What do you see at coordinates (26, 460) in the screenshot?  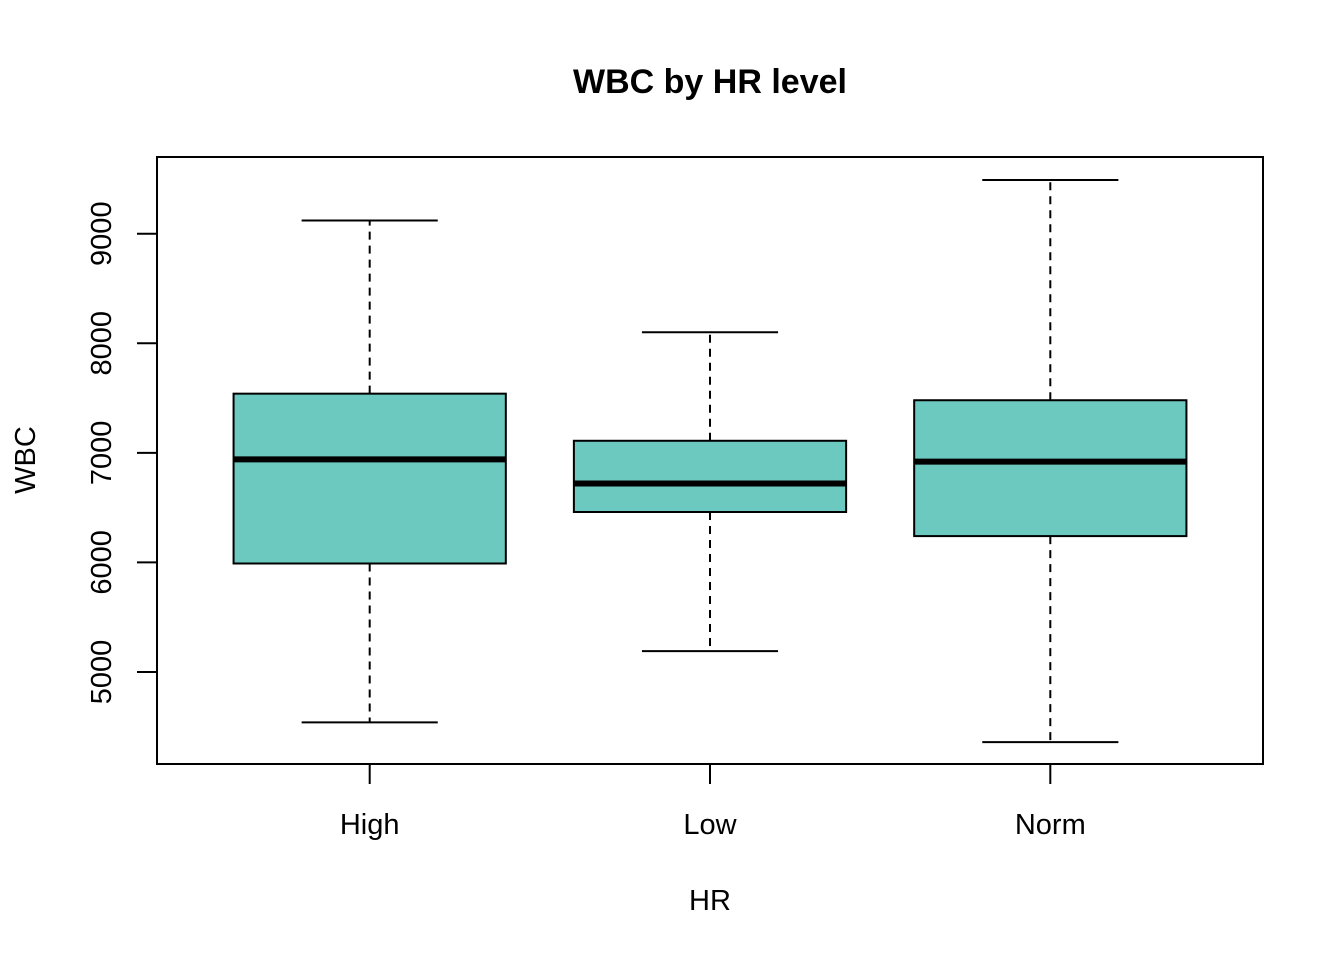 I see `y-axis-label: WBC` at bounding box center [26, 460].